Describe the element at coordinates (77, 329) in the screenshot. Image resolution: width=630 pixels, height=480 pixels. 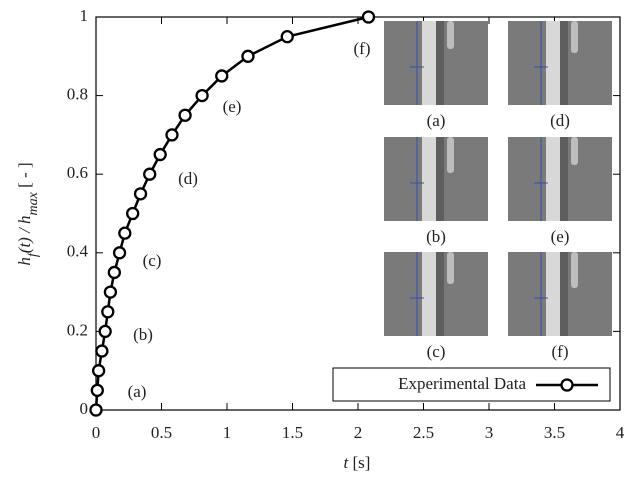
I see `y-tick-label: 0.2` at that location.